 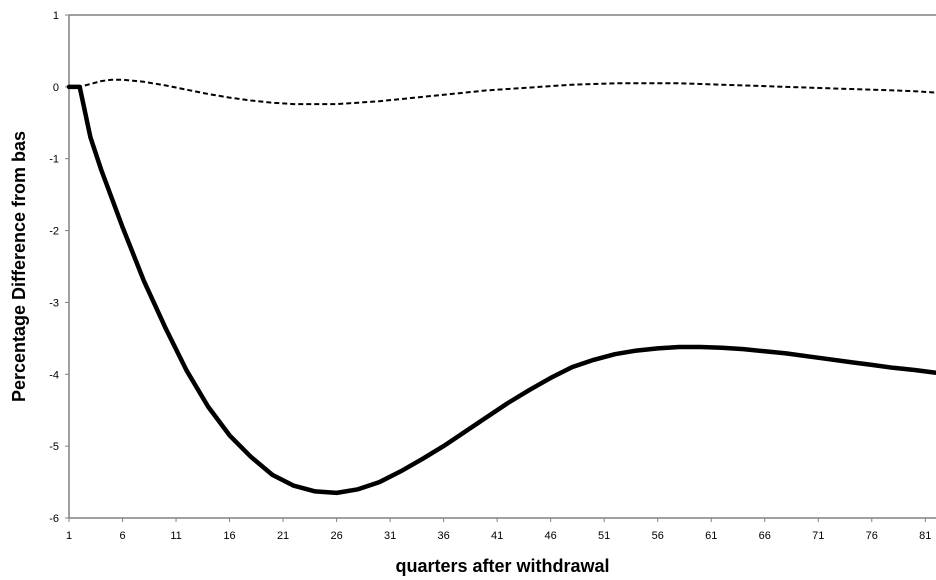 I want to click on x-tick-label: 76, so click(x=872, y=536).